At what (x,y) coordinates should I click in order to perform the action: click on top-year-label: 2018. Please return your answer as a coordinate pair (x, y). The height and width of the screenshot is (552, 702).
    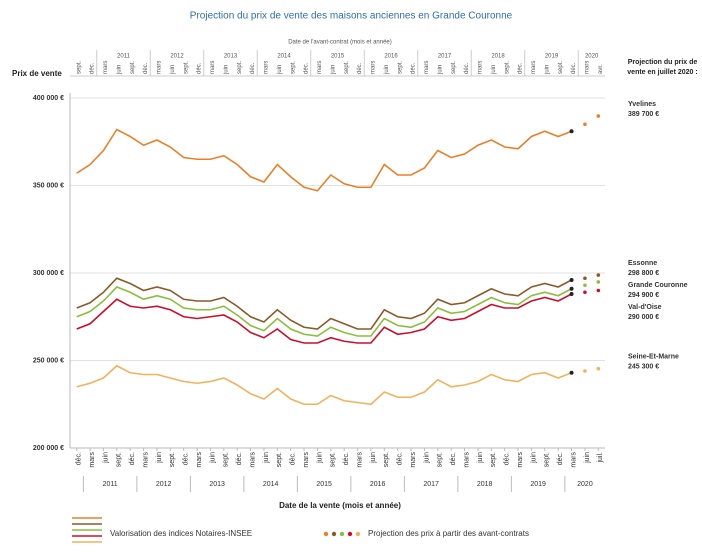
    Looking at the image, I should click on (498, 57).